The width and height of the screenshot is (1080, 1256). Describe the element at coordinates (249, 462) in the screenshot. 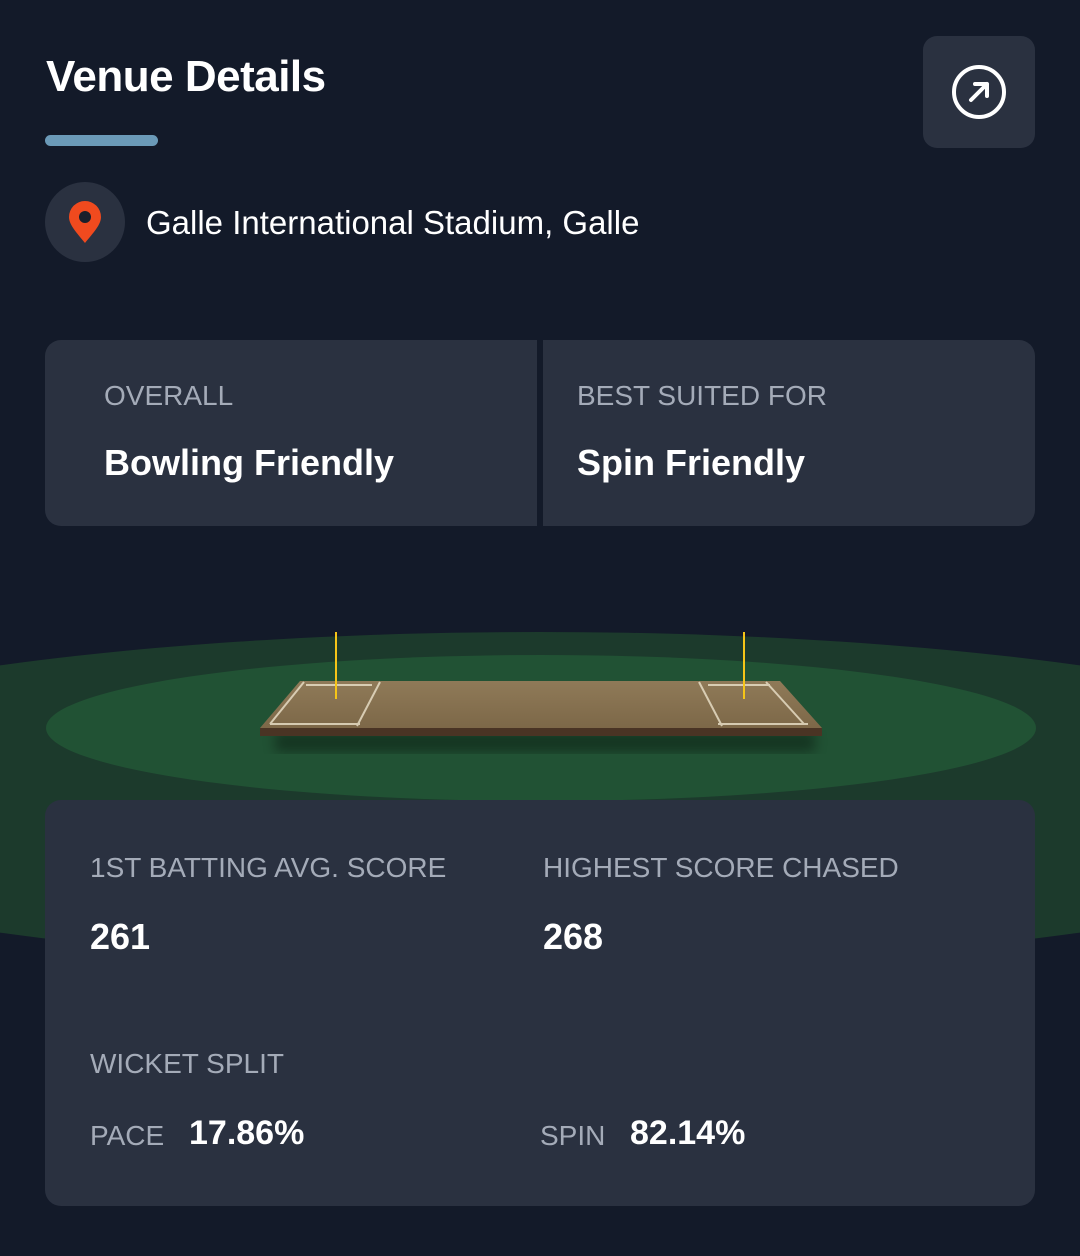

I see `overall-value: Bowling Friendly` at that location.